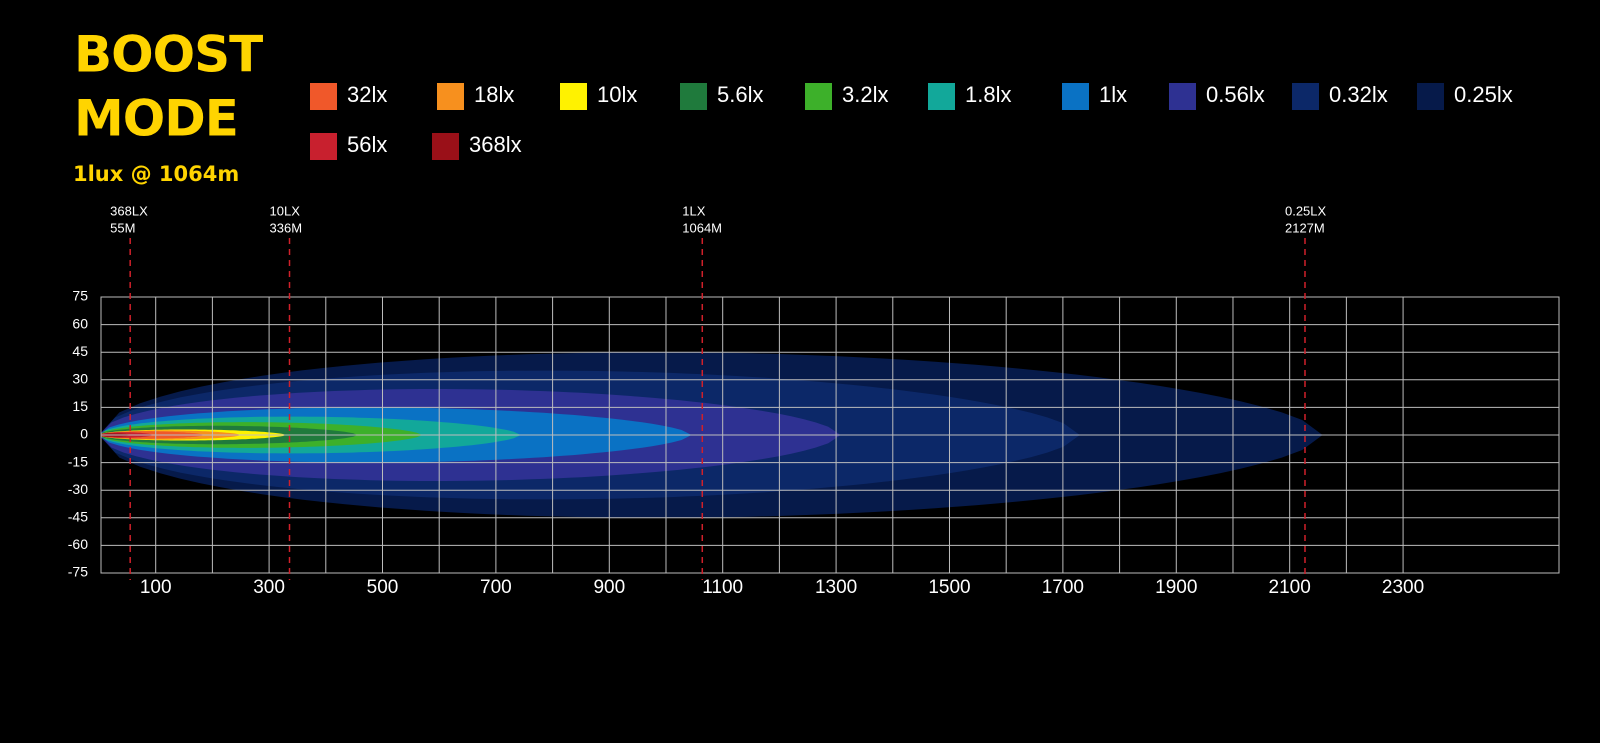  Describe the element at coordinates (129, 210) in the screenshot. I see `annotation-label: 368LX` at that location.